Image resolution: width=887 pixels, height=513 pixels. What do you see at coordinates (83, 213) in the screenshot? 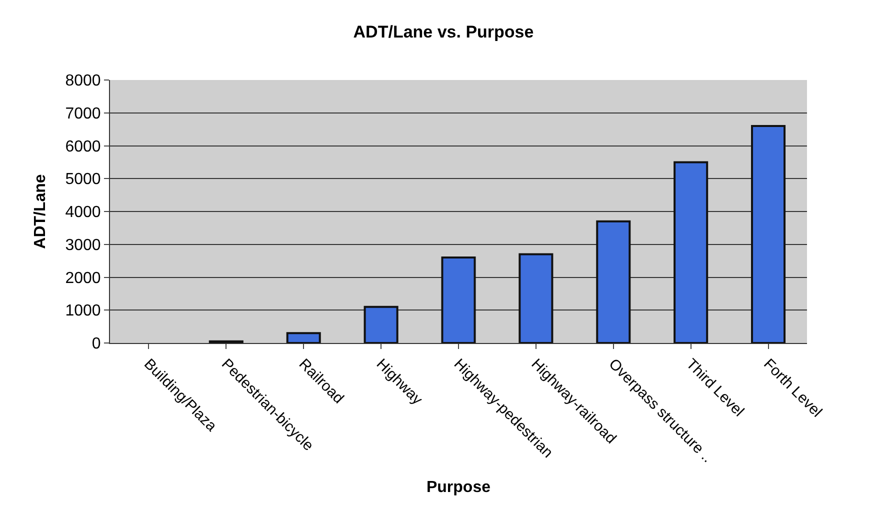
I see `y-tick-label: 4000` at bounding box center [83, 213].